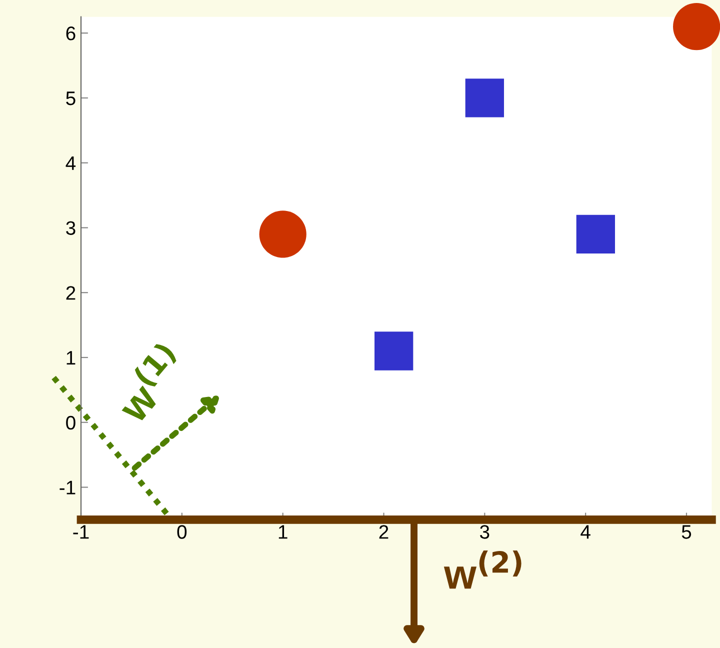 Image resolution: width=720 pixels, height=648 pixels. Describe the element at coordinates (485, 532) in the screenshot. I see `x-tick-label: 3` at that location.